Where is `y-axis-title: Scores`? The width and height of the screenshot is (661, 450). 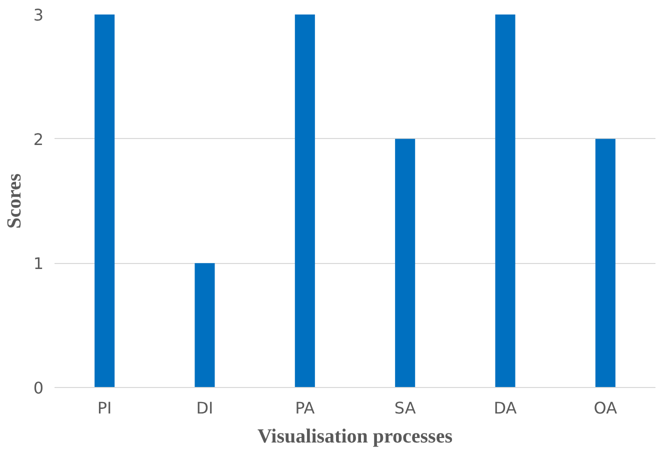 y-axis-title: Scores is located at coordinates (14, 201).